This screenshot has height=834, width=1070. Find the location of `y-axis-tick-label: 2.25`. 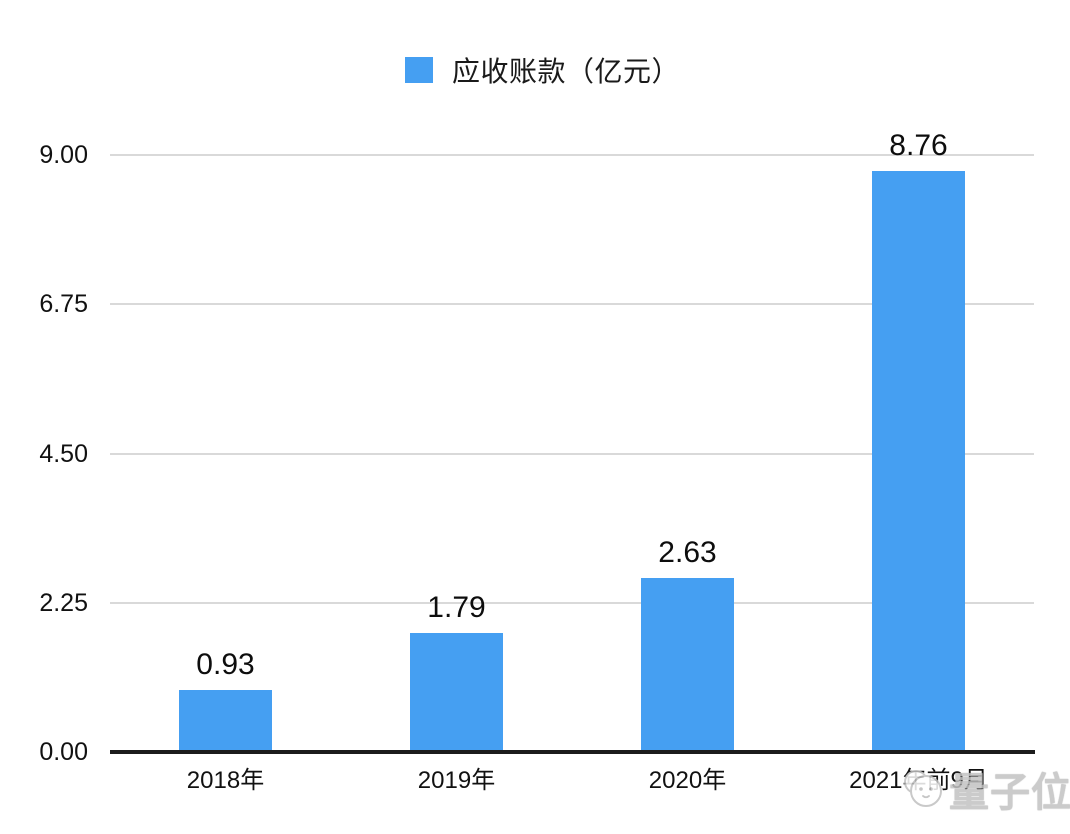

y-axis-tick-label: 2.25 is located at coordinates (63, 602).